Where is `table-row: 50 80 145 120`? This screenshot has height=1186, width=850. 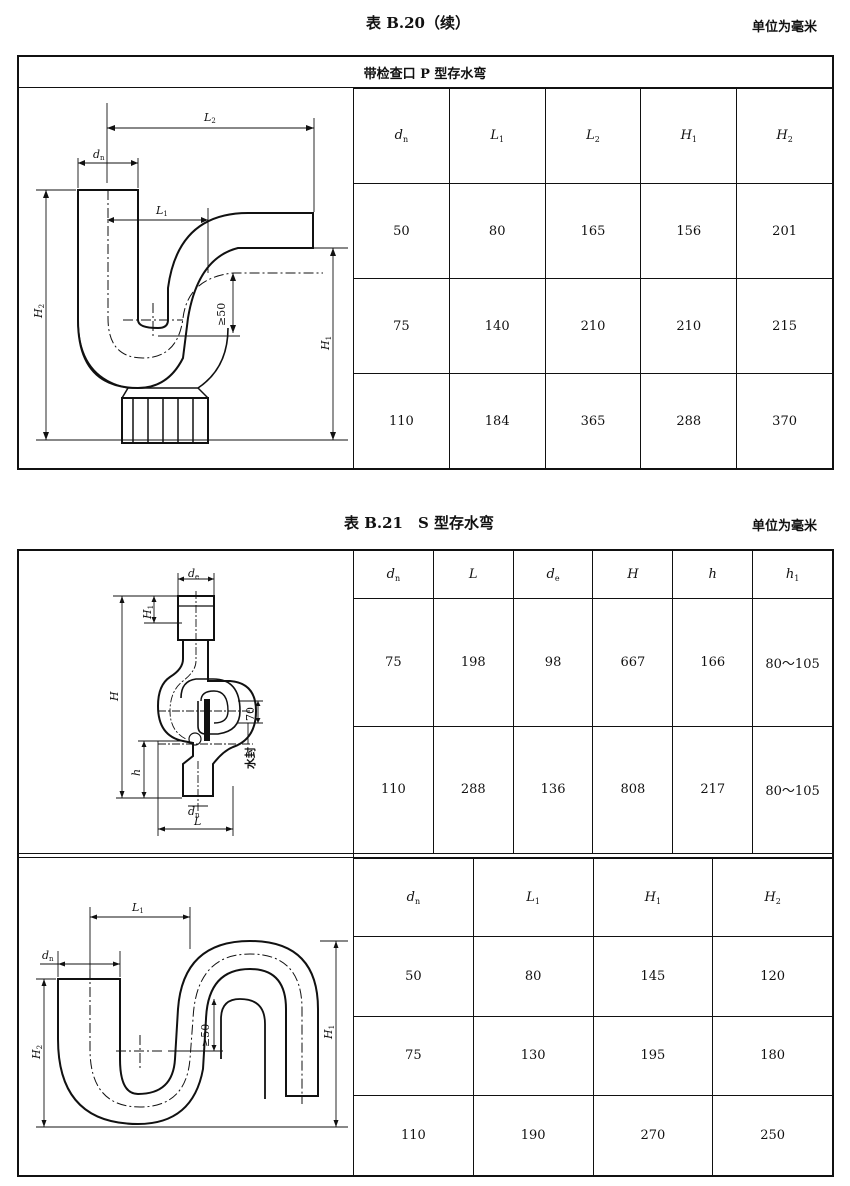
table-row: 50 80 145 120 is located at coordinates (593, 976).